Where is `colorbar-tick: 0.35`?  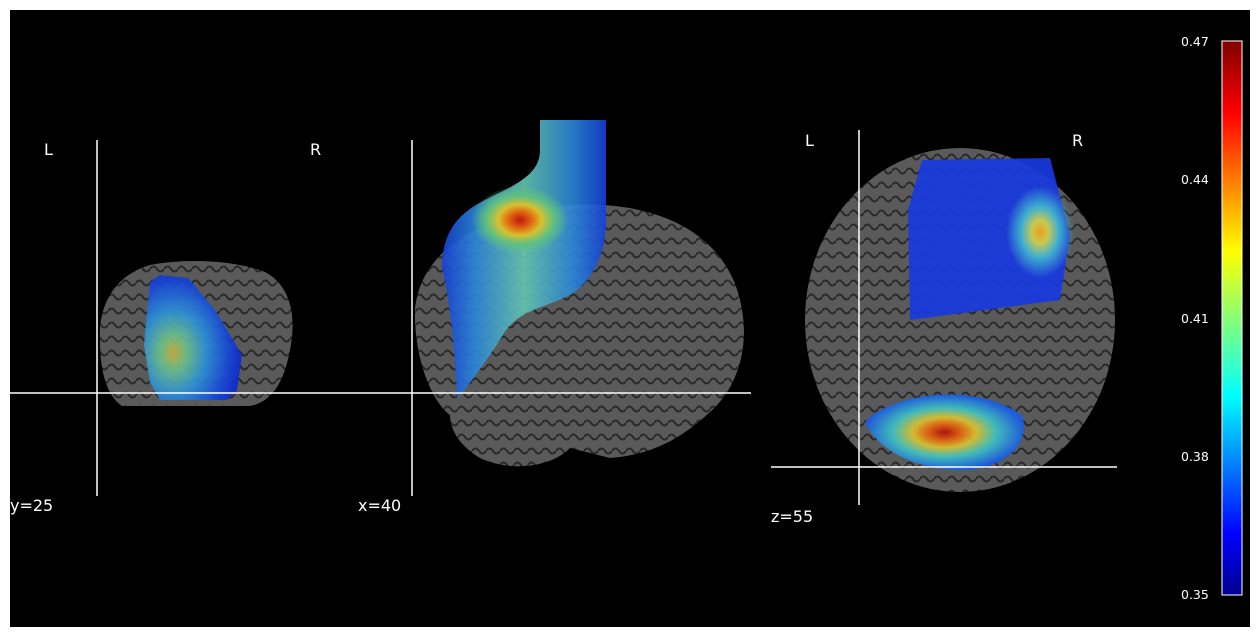 colorbar-tick: 0.35 is located at coordinates (1195, 594).